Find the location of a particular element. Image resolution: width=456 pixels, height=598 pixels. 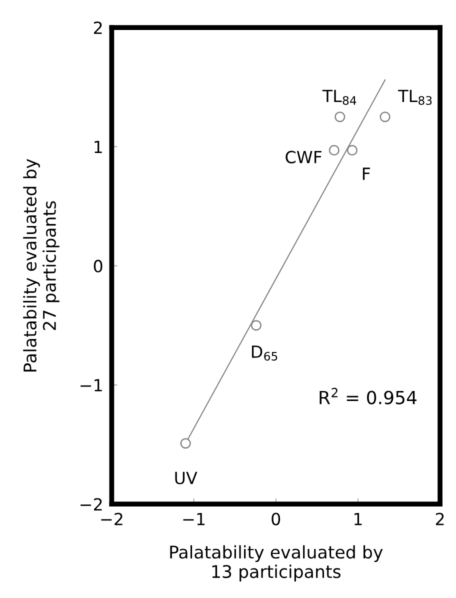

annotation: CWF is located at coordinates (304, 157).